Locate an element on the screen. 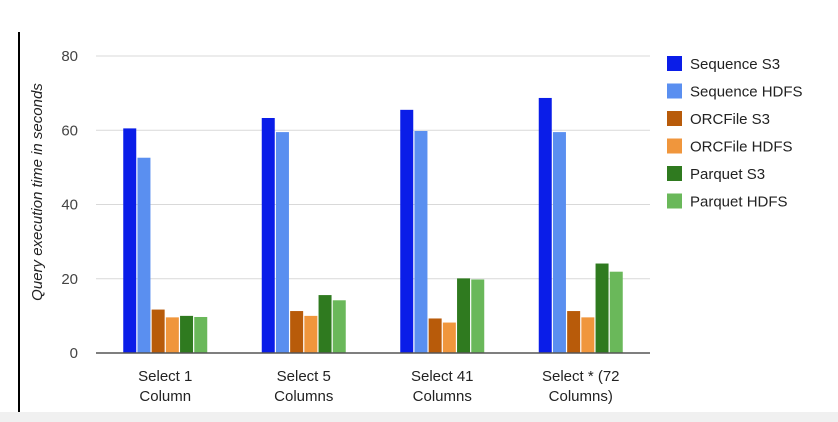  y-axis-label: Query execution time in seconds is located at coordinates (37, 192).